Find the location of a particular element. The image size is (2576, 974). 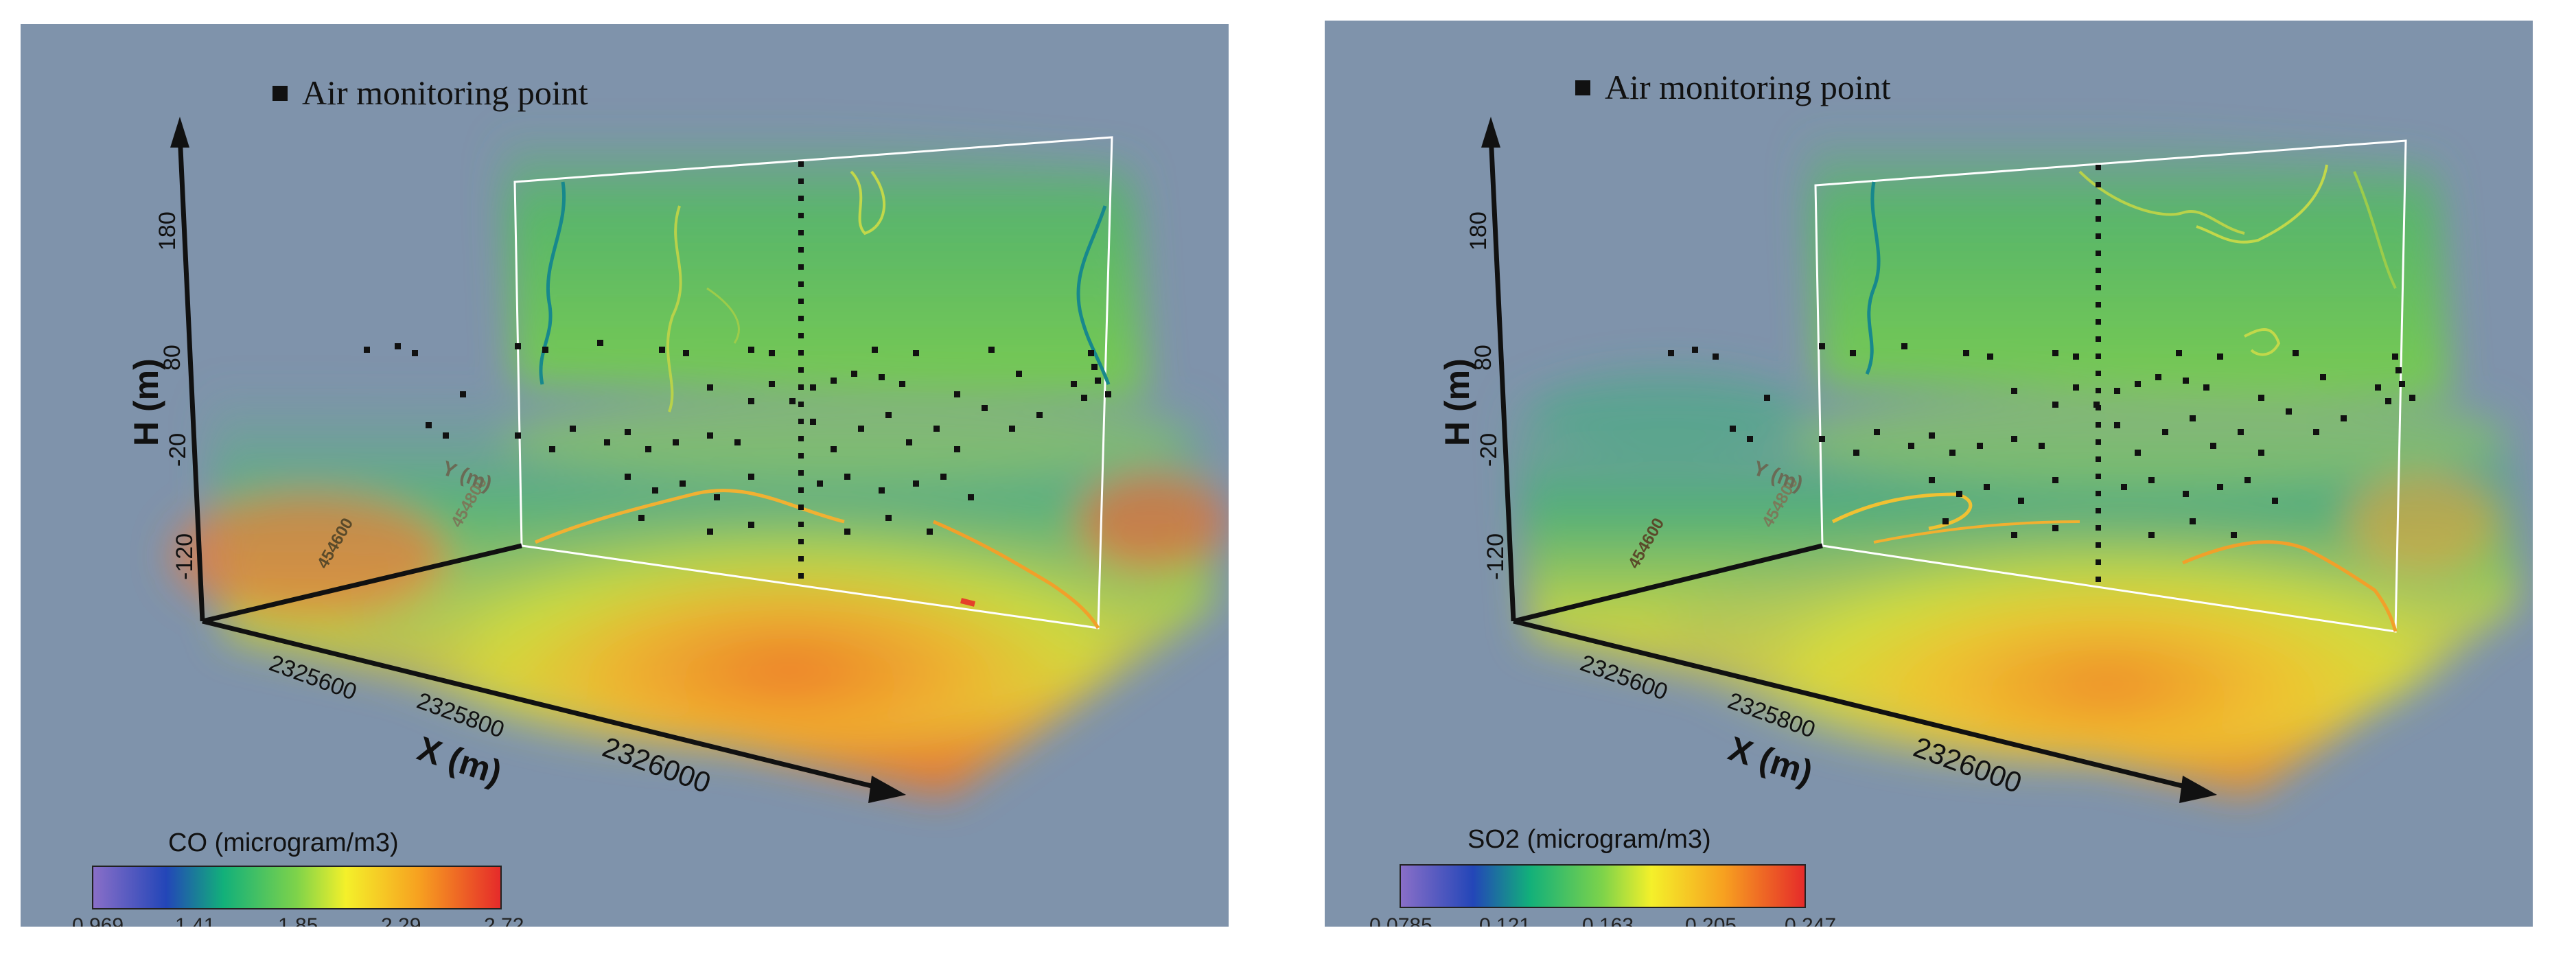

colorbar-tick-3: 2.29 is located at coordinates (401, 920).